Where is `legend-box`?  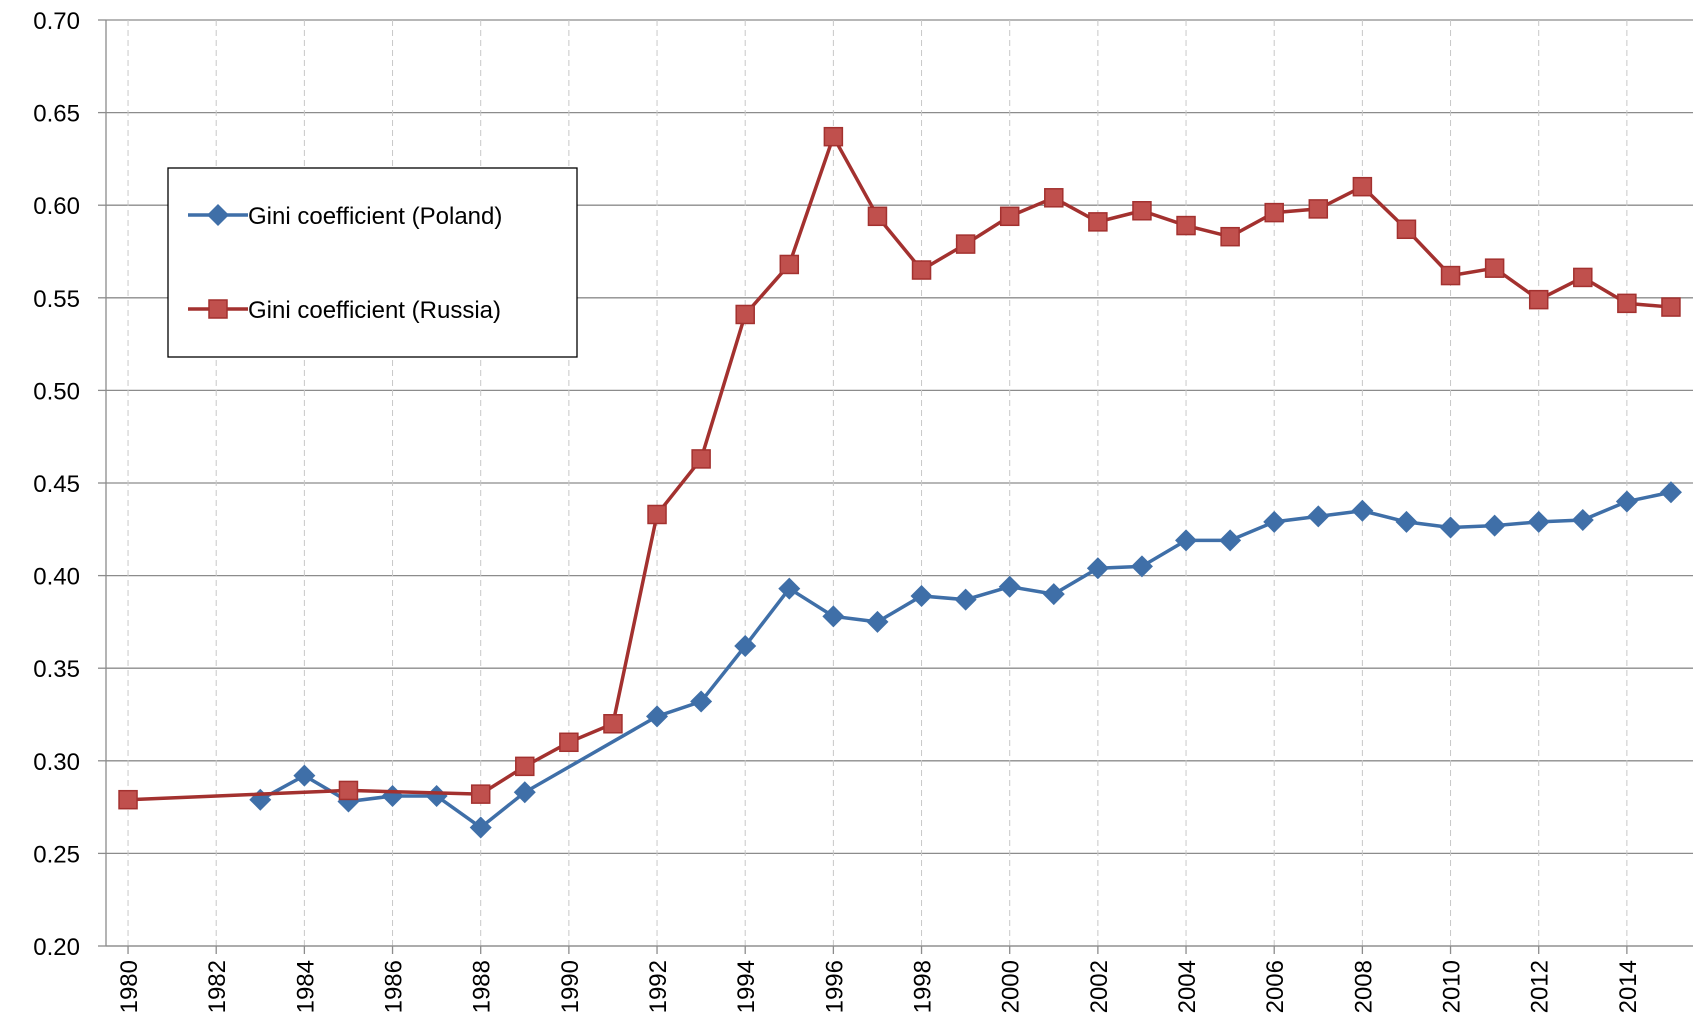 legend-box is located at coordinates (372, 262).